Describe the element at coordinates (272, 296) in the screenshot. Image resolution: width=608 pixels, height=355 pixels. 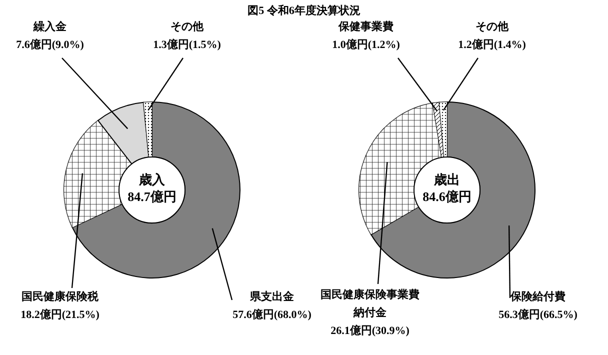
I see `slice-label: 県支出金` at that location.